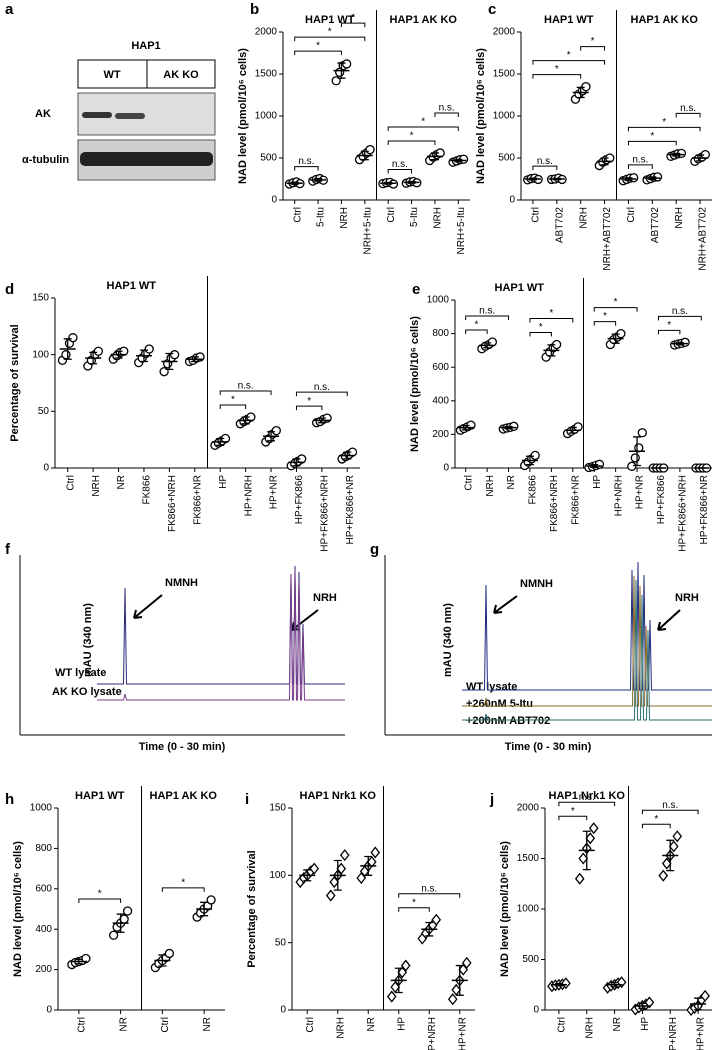  What do you see at coordinates (43, 114) in the screenshot?
I see `row-label: AK` at bounding box center [43, 114].